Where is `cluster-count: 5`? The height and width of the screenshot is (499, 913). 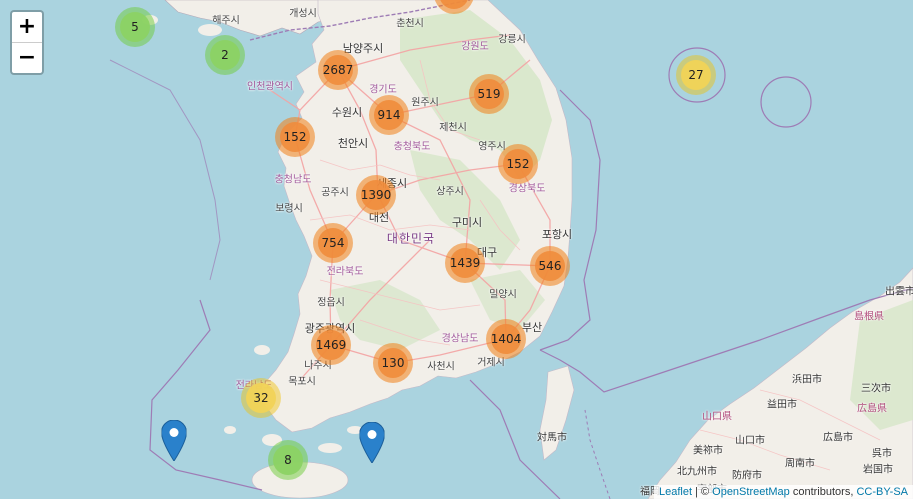
cluster-count: 5 is located at coordinates (135, 27).